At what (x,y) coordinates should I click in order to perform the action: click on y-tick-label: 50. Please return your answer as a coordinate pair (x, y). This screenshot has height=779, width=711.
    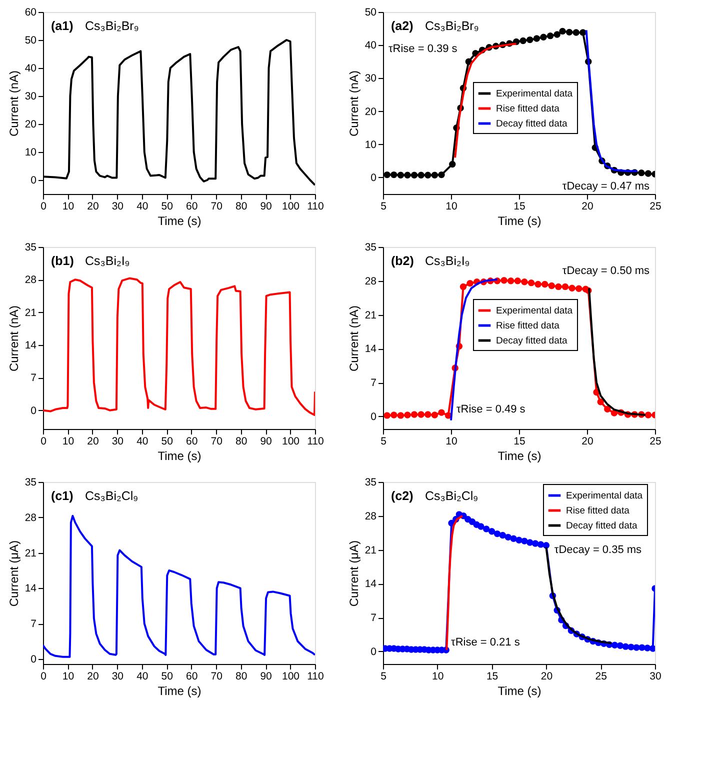
    Looking at the image, I should click on (370, 12).